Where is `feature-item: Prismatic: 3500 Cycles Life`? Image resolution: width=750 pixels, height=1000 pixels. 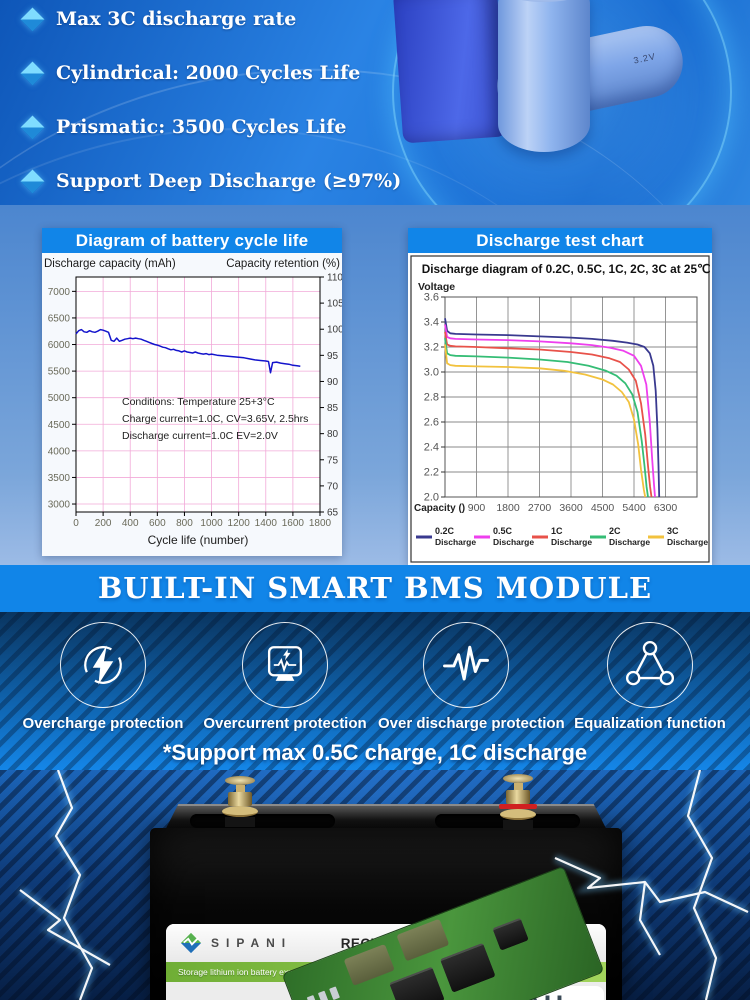
feature-item: Prismatic: 3500 Cycles Life is located at coordinates (210, 127).